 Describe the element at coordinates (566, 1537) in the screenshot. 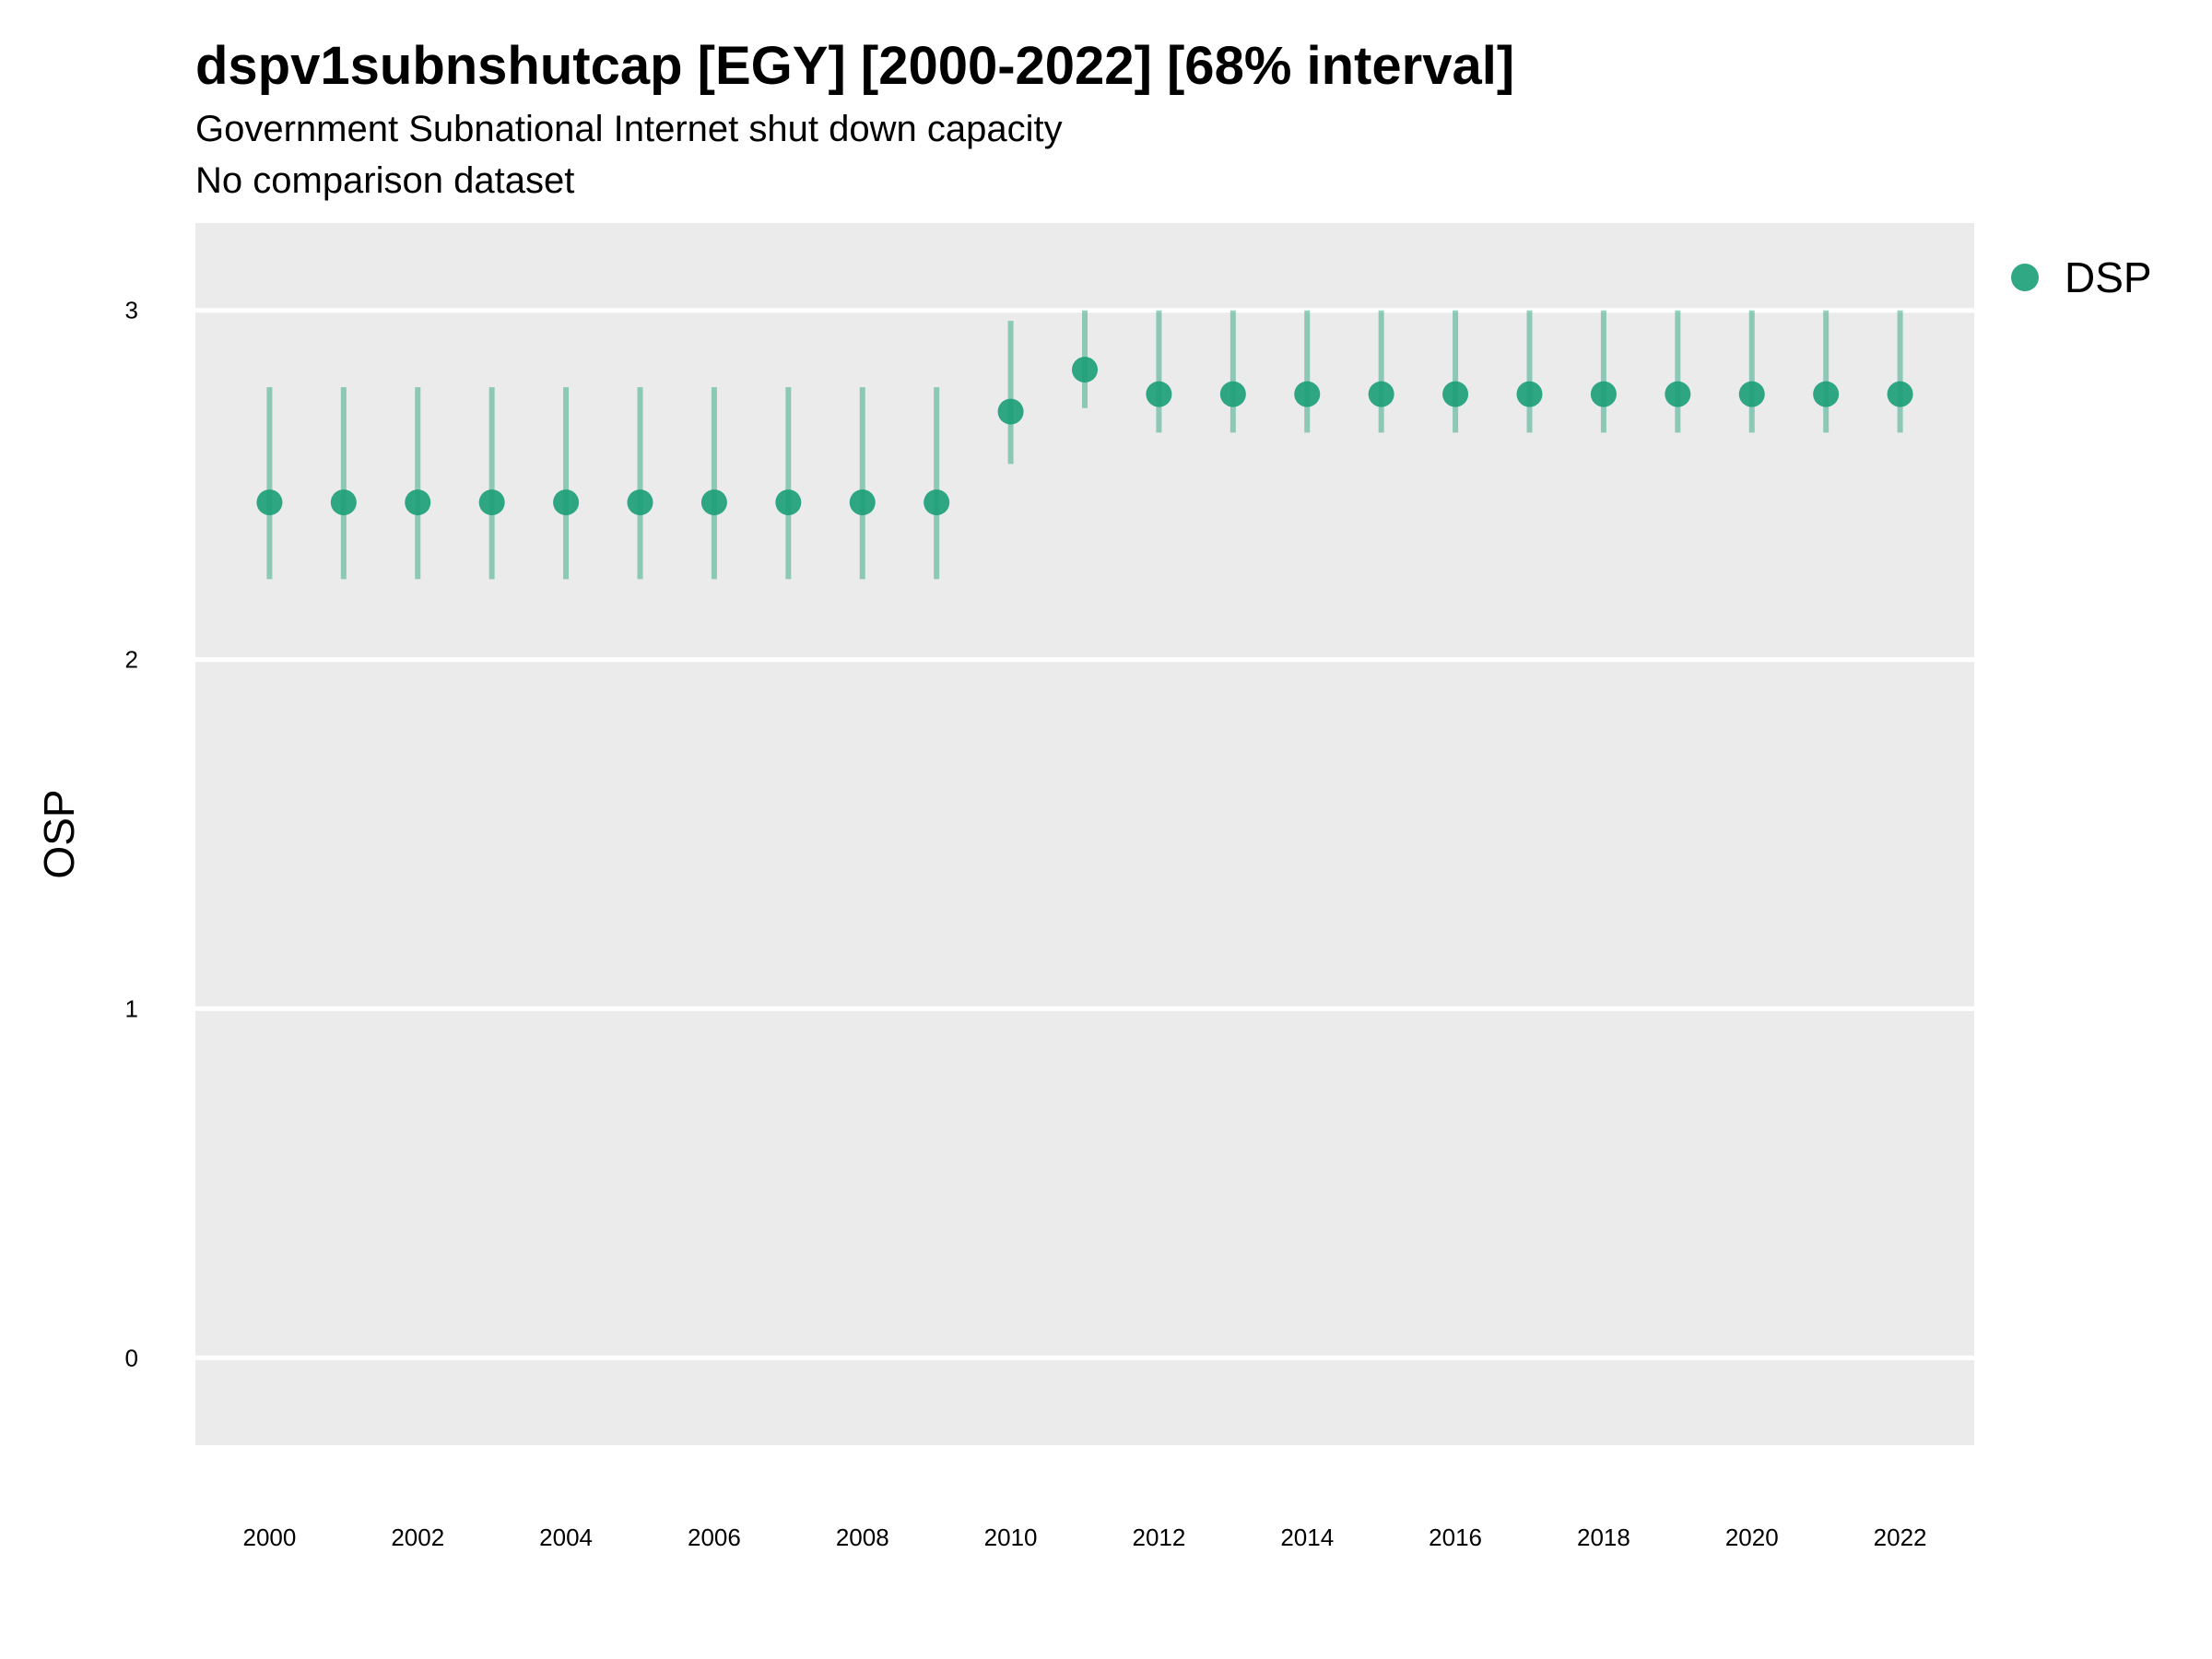

I see `x-tick-2004: 2004` at that location.